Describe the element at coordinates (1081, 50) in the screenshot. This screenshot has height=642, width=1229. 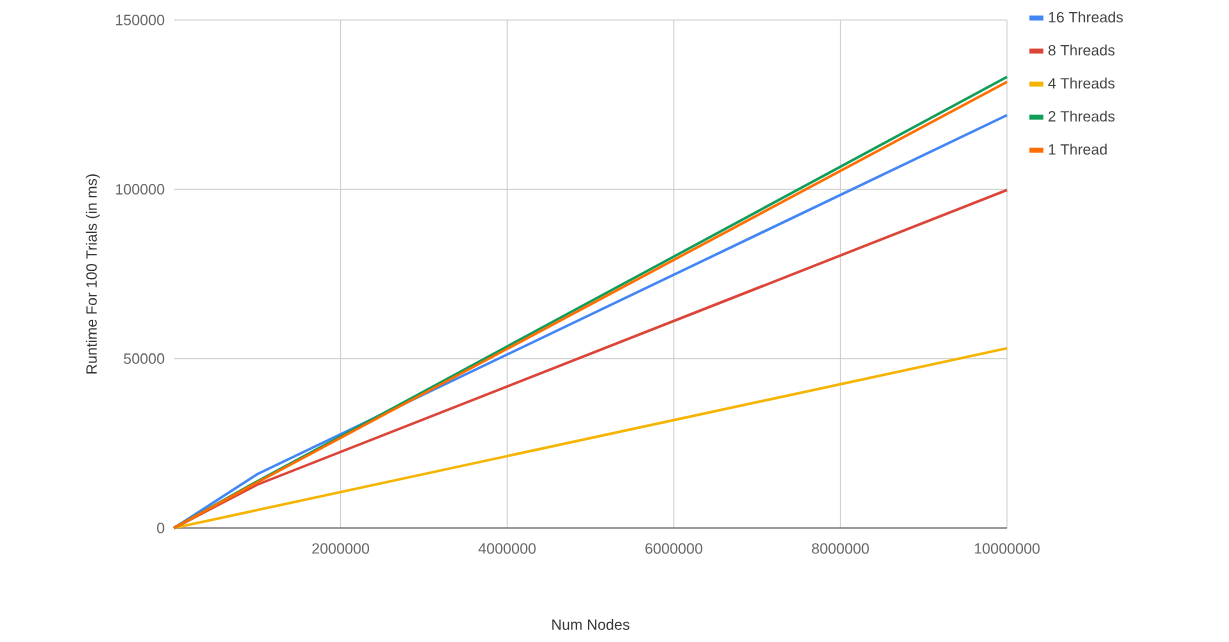
I see `legend-label: 8 Threads` at that location.